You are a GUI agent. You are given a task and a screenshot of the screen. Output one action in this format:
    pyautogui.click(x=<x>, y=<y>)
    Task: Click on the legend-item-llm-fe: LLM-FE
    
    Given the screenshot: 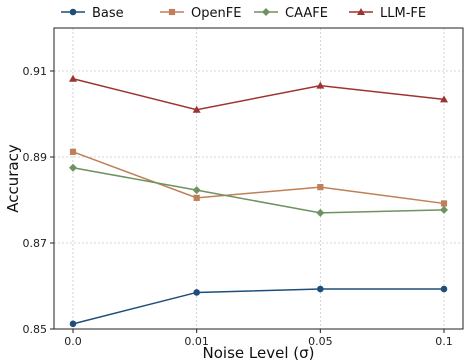 What is the action you would take?
    pyautogui.click(x=387, y=13)
    